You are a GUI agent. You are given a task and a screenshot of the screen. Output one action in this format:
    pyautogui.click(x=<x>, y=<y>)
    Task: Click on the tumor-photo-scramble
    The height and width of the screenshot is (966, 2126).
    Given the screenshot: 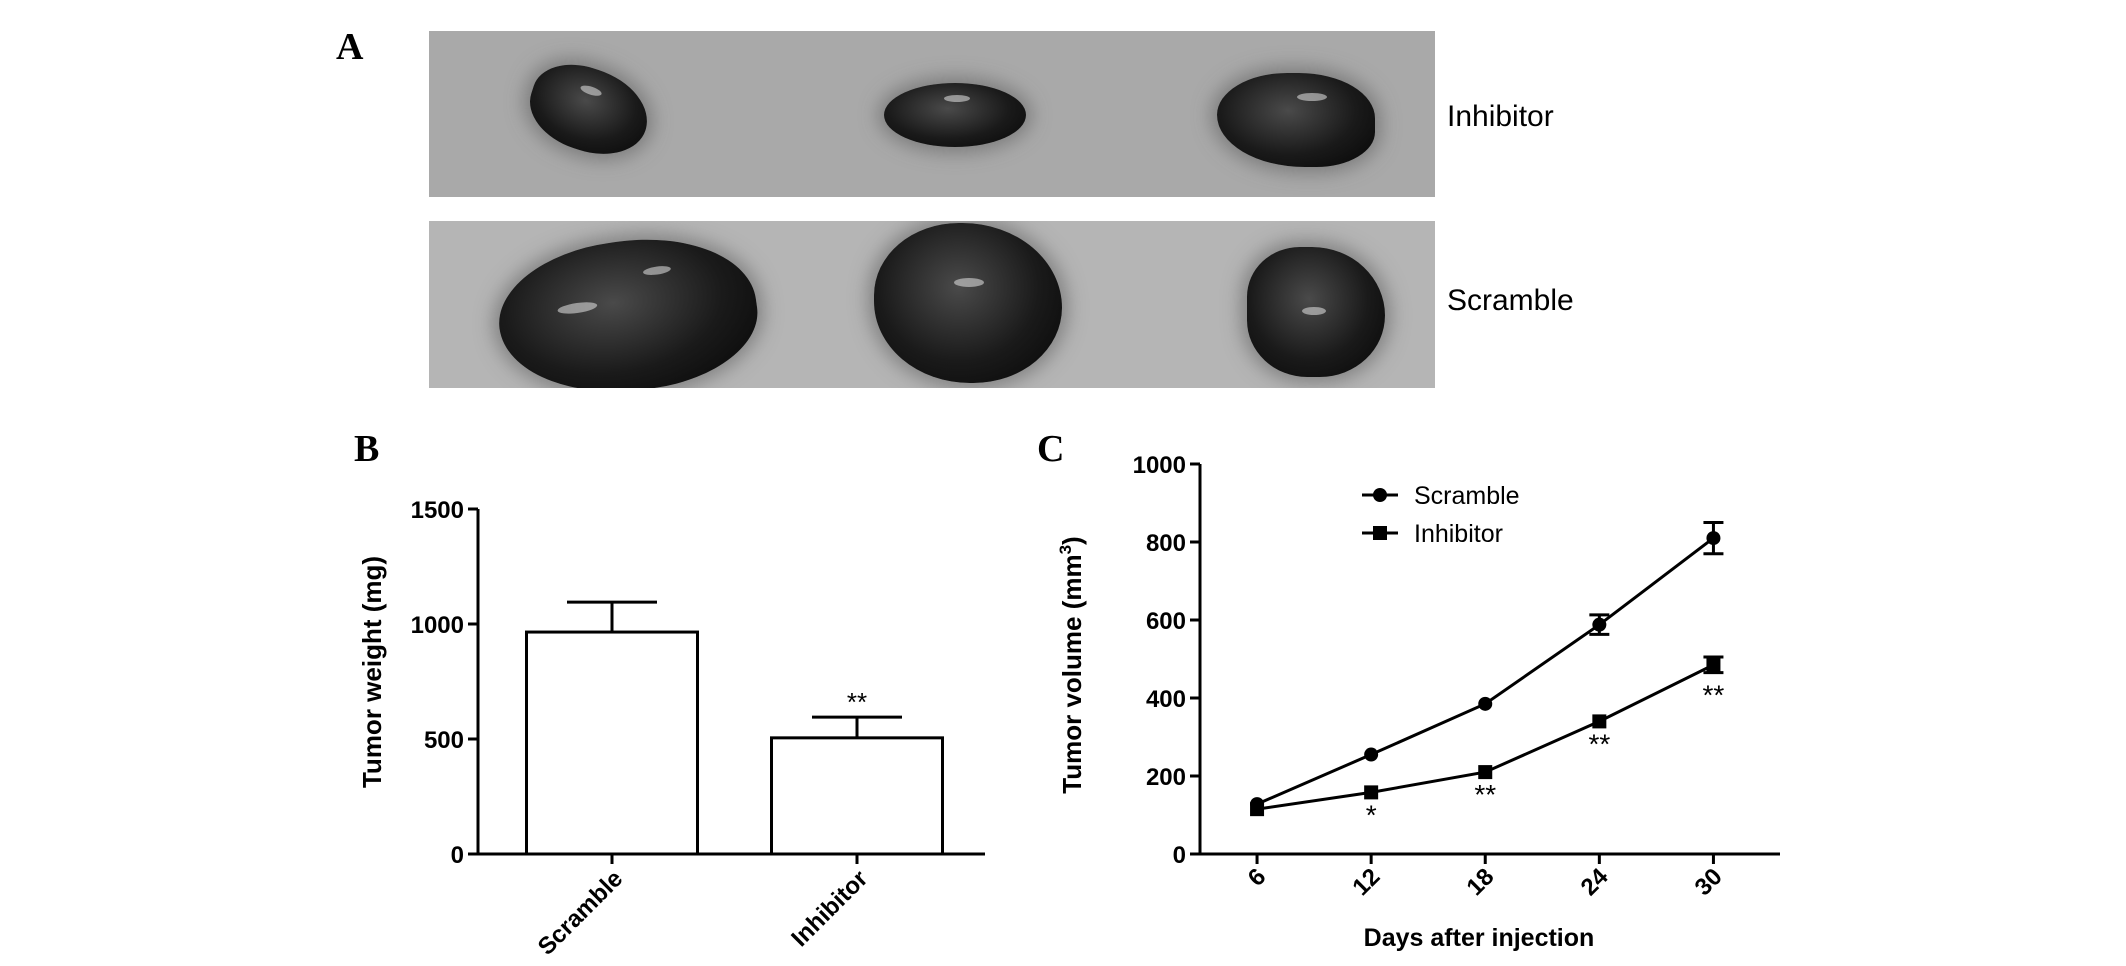 What is the action you would take?
    pyautogui.click(x=932, y=304)
    